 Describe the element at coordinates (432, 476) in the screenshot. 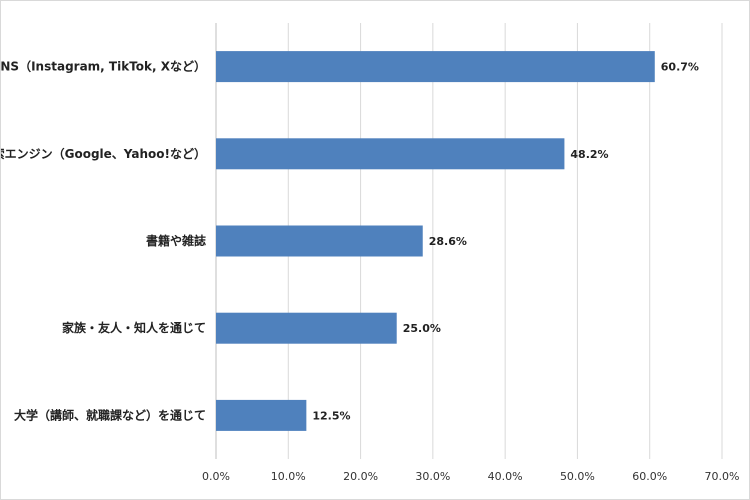

I see `x-tick-label: 30.0%` at that location.